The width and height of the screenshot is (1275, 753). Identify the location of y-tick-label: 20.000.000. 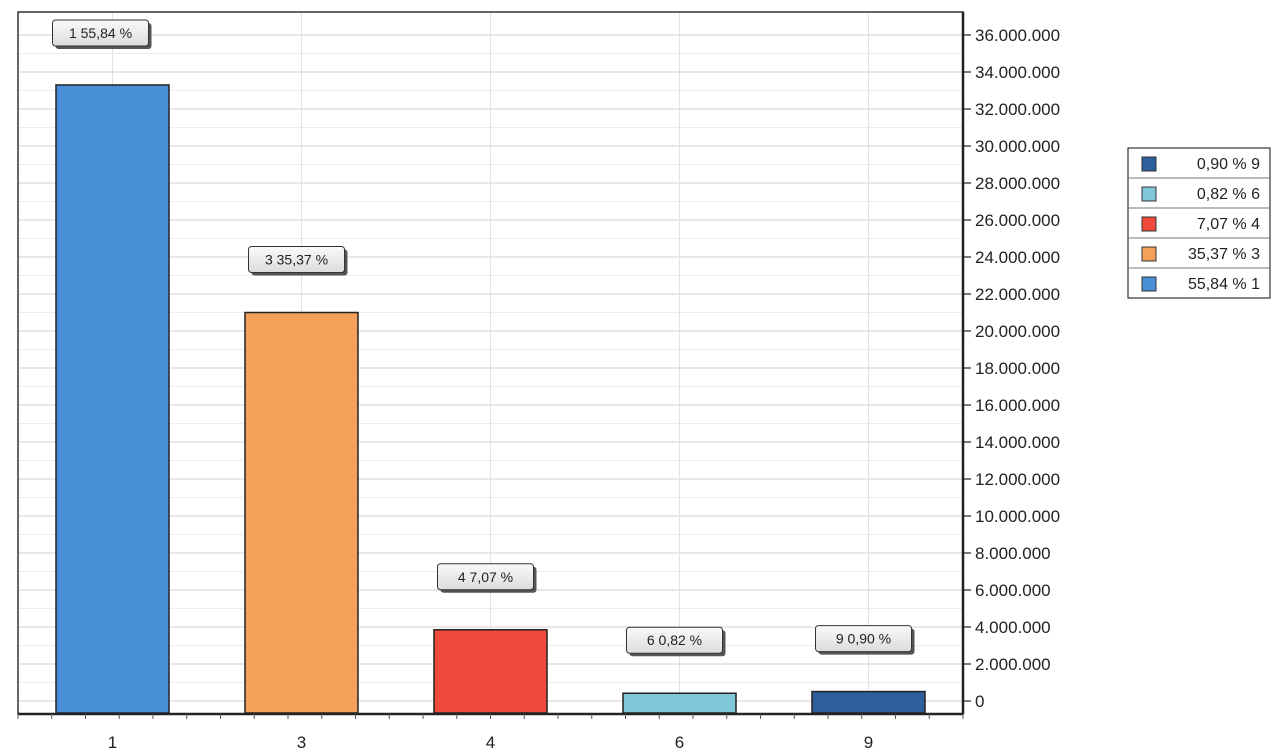
(1017, 331).